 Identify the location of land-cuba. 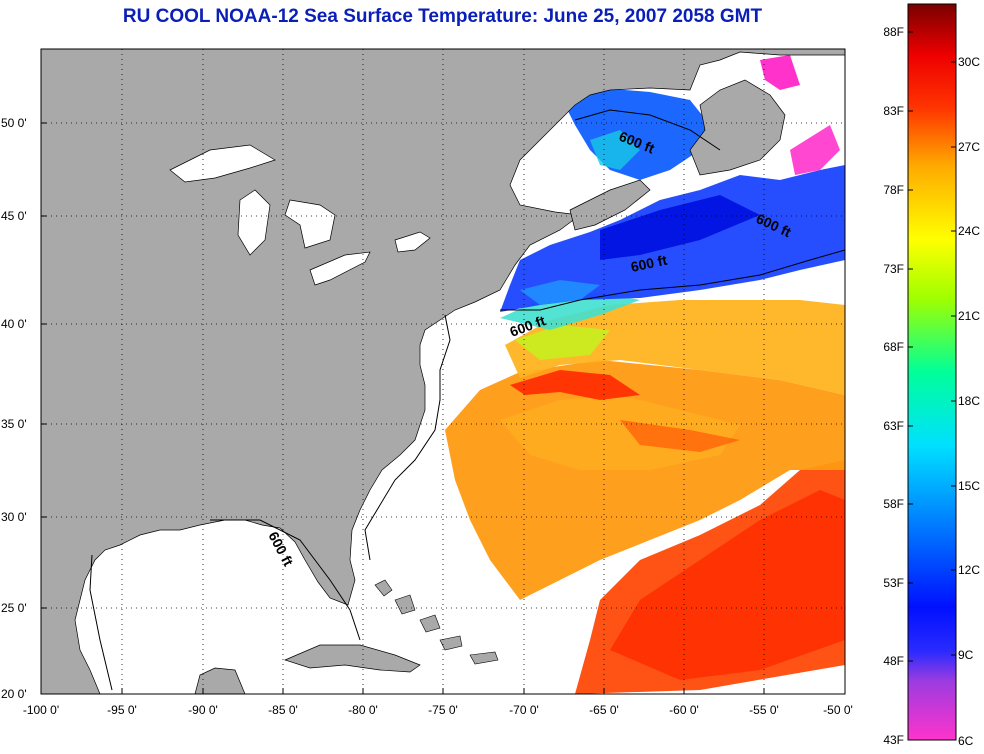
(352, 658).